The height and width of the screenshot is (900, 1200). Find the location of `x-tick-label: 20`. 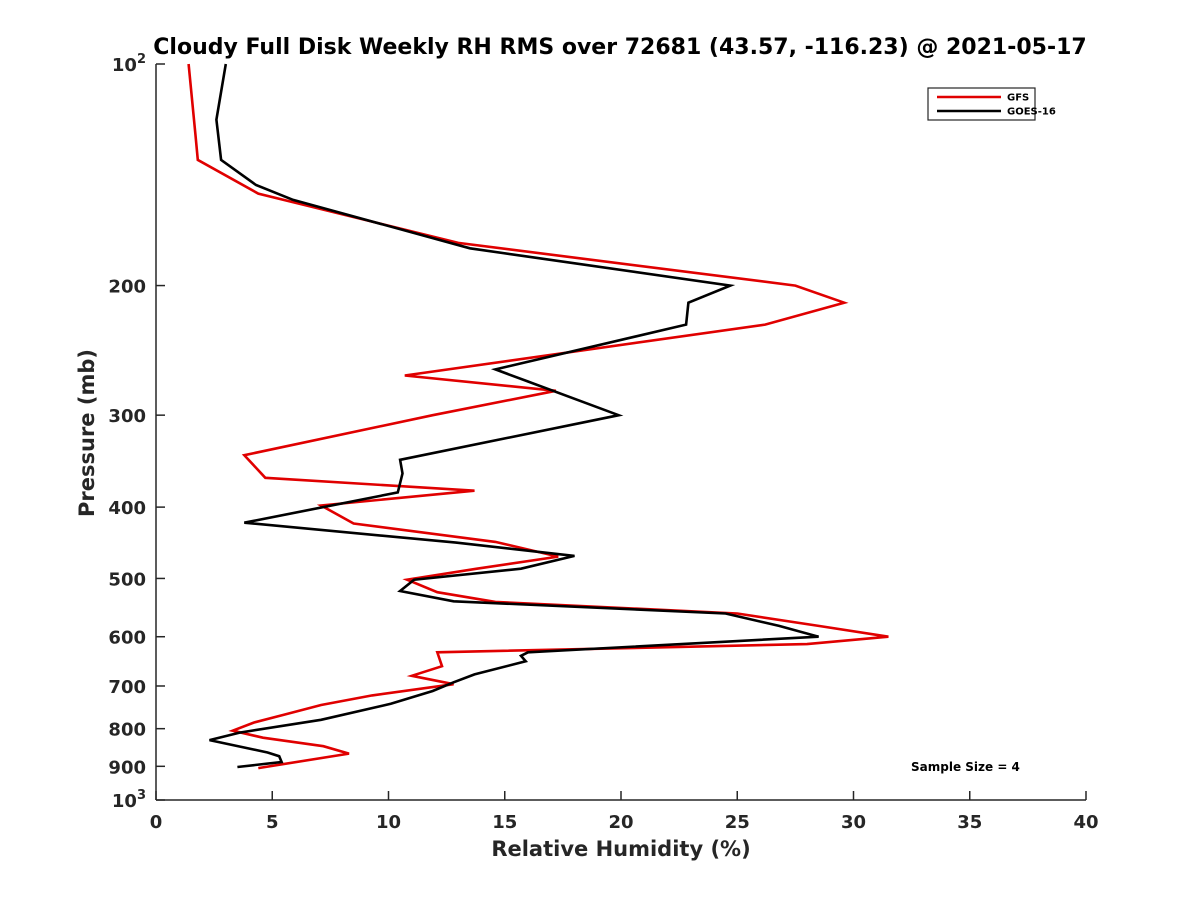

x-tick-label: 20 is located at coordinates (620, 822).